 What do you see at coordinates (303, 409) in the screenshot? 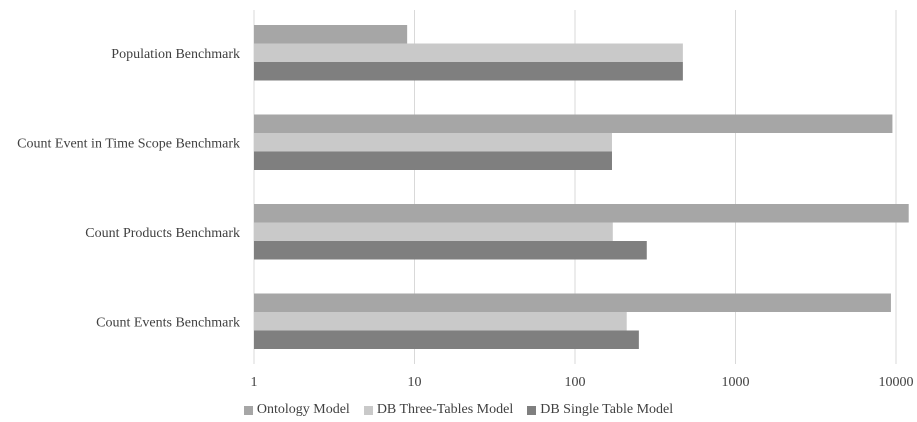
I see `legend-label-ontology: Ontology Model` at bounding box center [303, 409].